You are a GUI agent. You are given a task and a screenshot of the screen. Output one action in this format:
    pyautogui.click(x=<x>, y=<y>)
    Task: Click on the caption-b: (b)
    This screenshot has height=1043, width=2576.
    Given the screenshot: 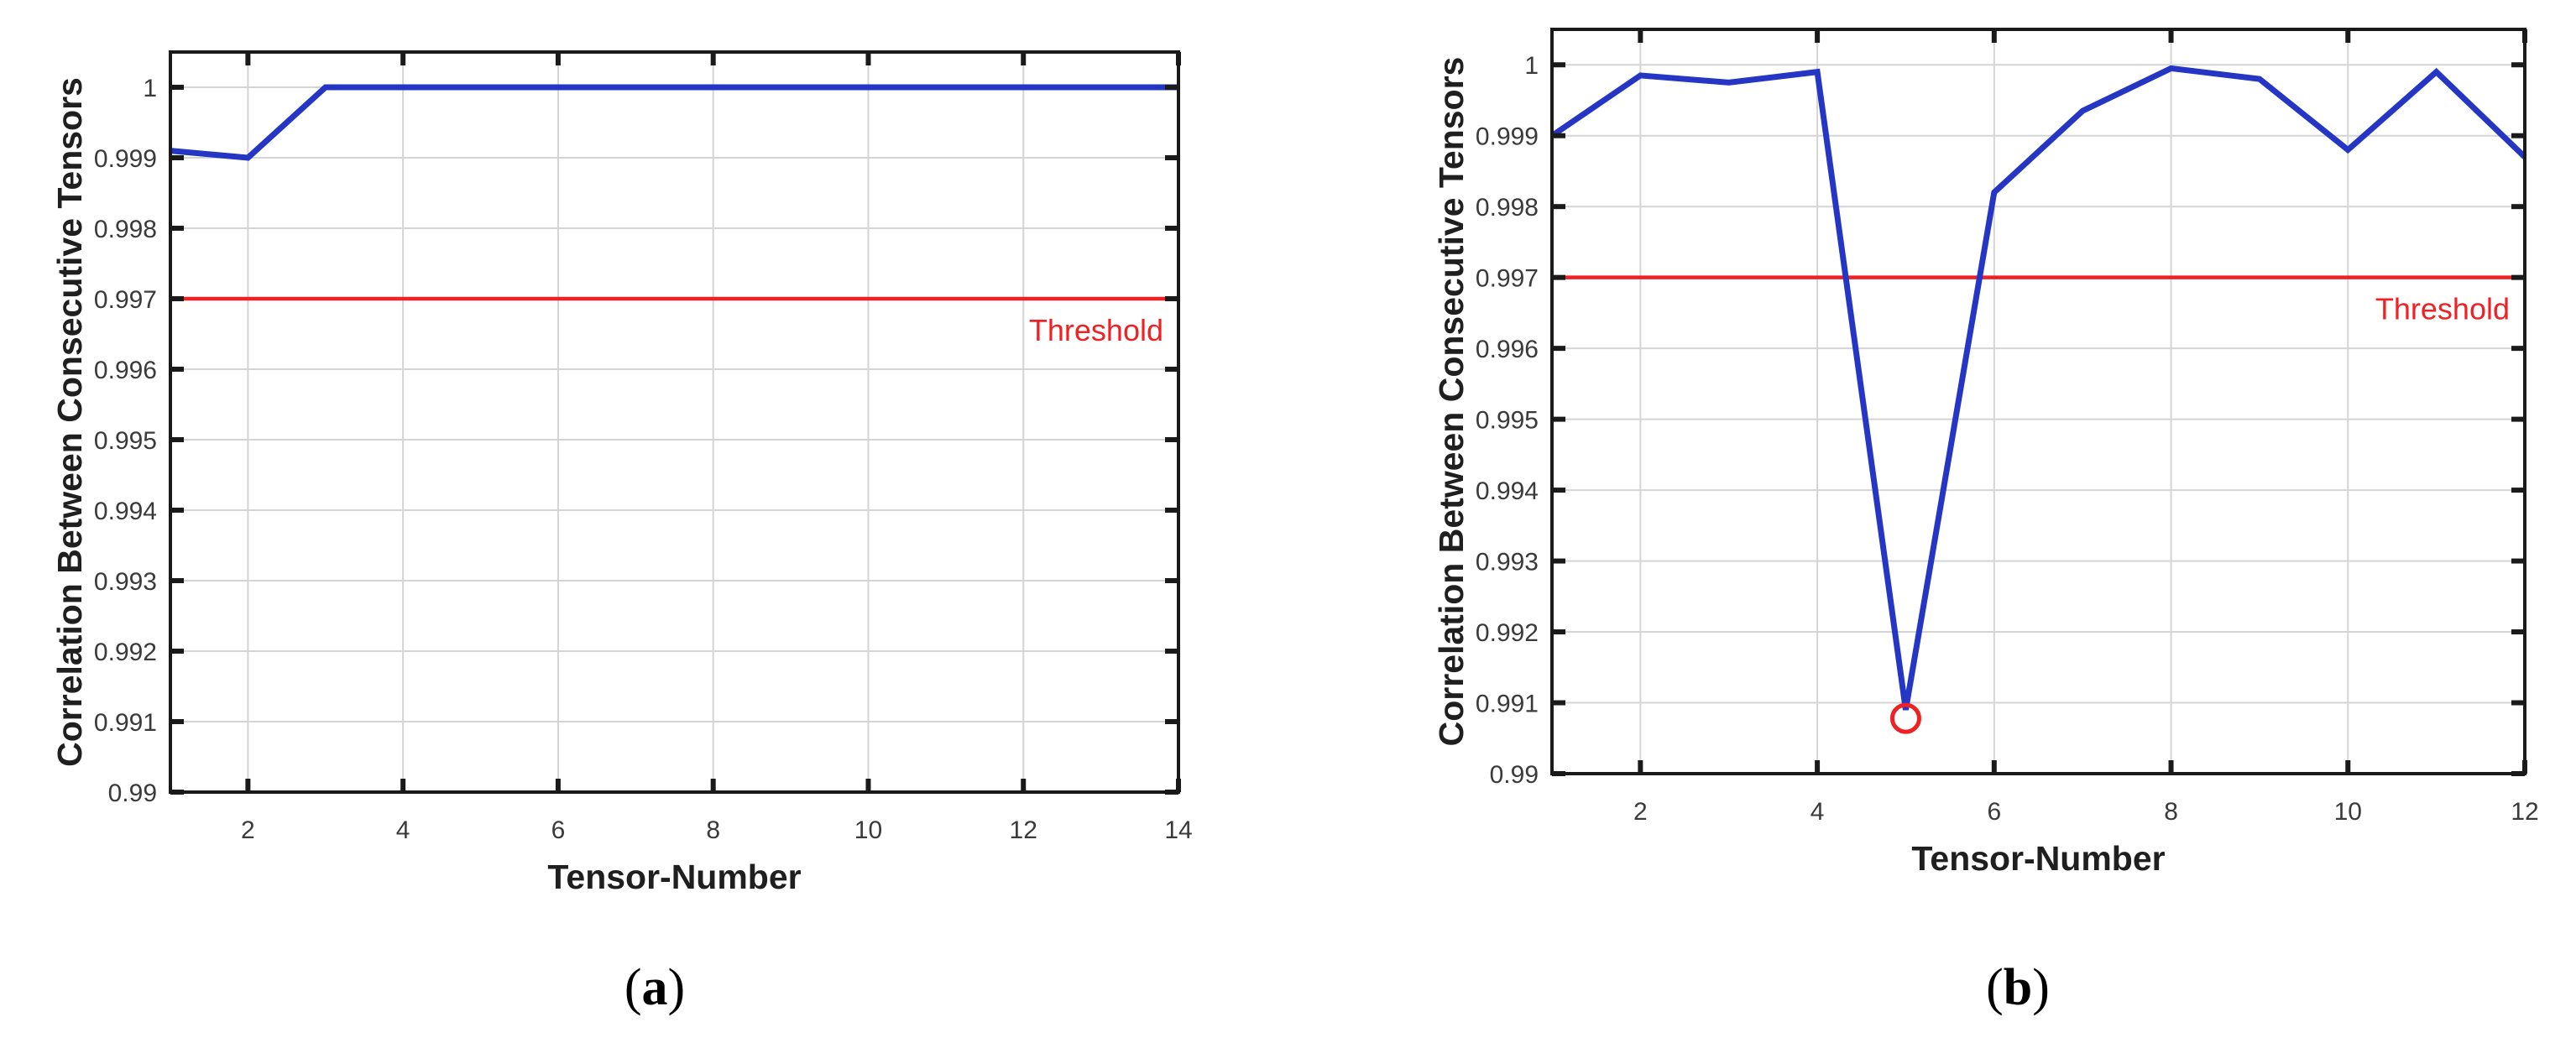 What is the action you would take?
    pyautogui.click(x=2018, y=988)
    